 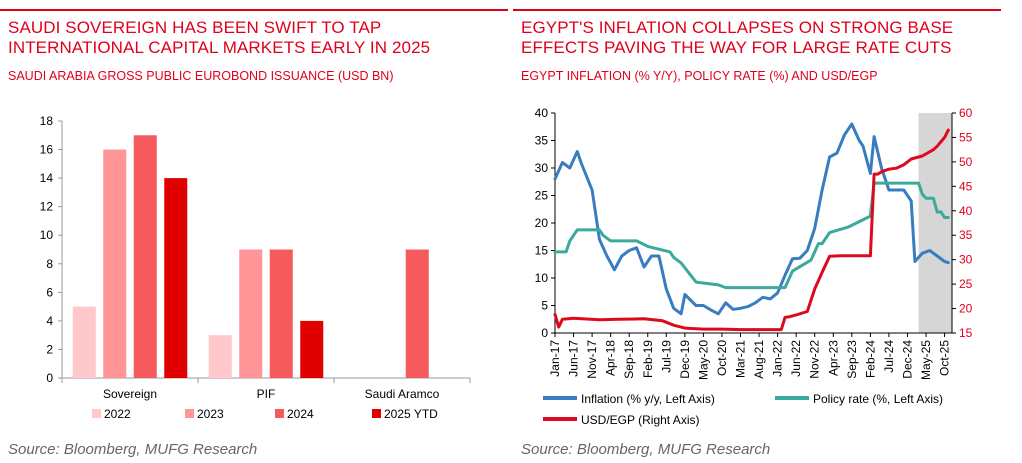 What do you see at coordinates (133, 449) in the screenshot?
I see `left-source-note: Source: Bloomberg, MUFG Research` at bounding box center [133, 449].